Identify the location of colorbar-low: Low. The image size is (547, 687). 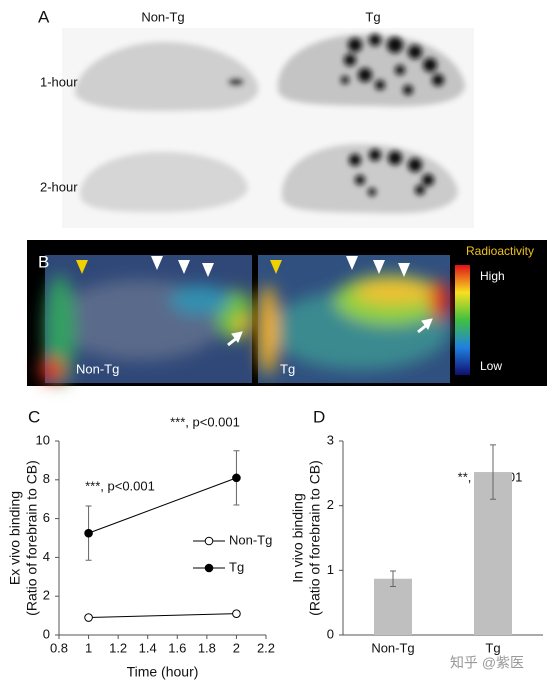
(491, 366).